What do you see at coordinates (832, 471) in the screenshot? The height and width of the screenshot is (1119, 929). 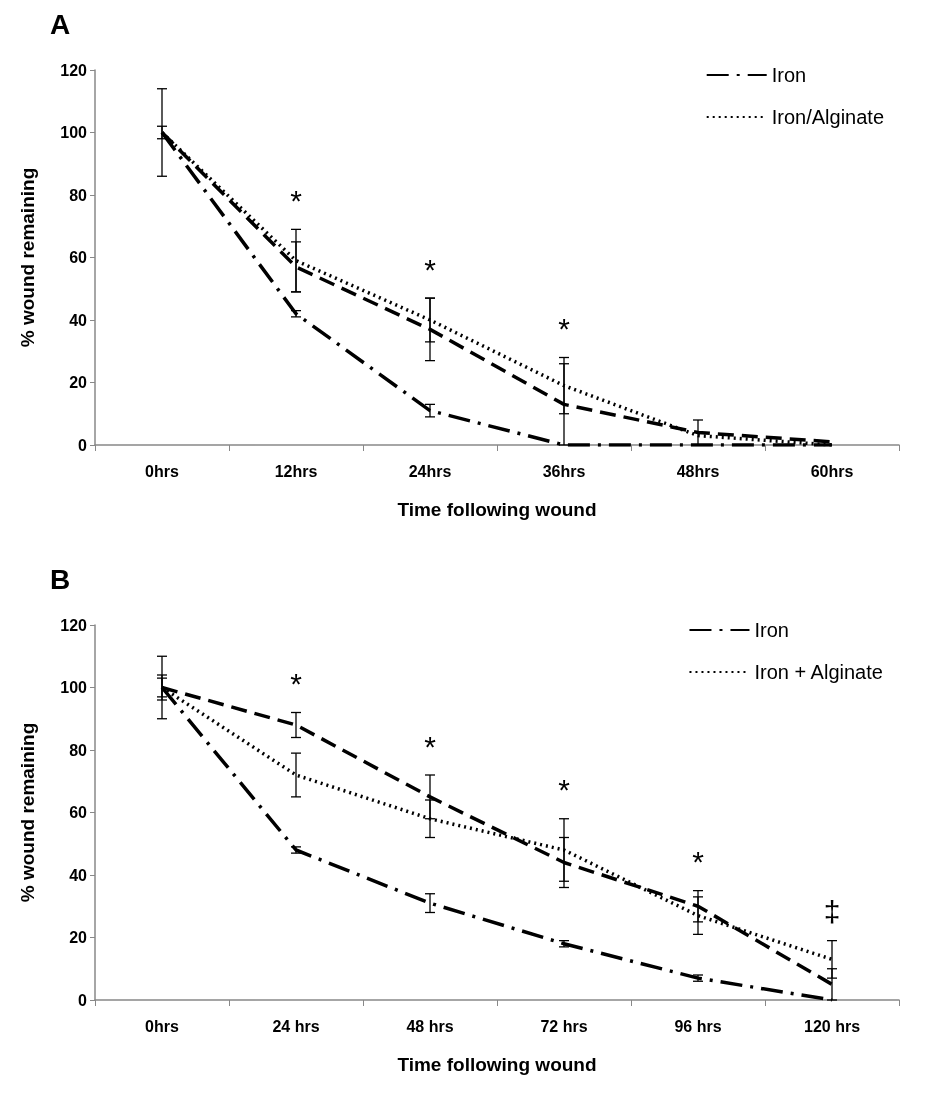 I see `x-tick-label: 60hrs` at bounding box center [832, 471].